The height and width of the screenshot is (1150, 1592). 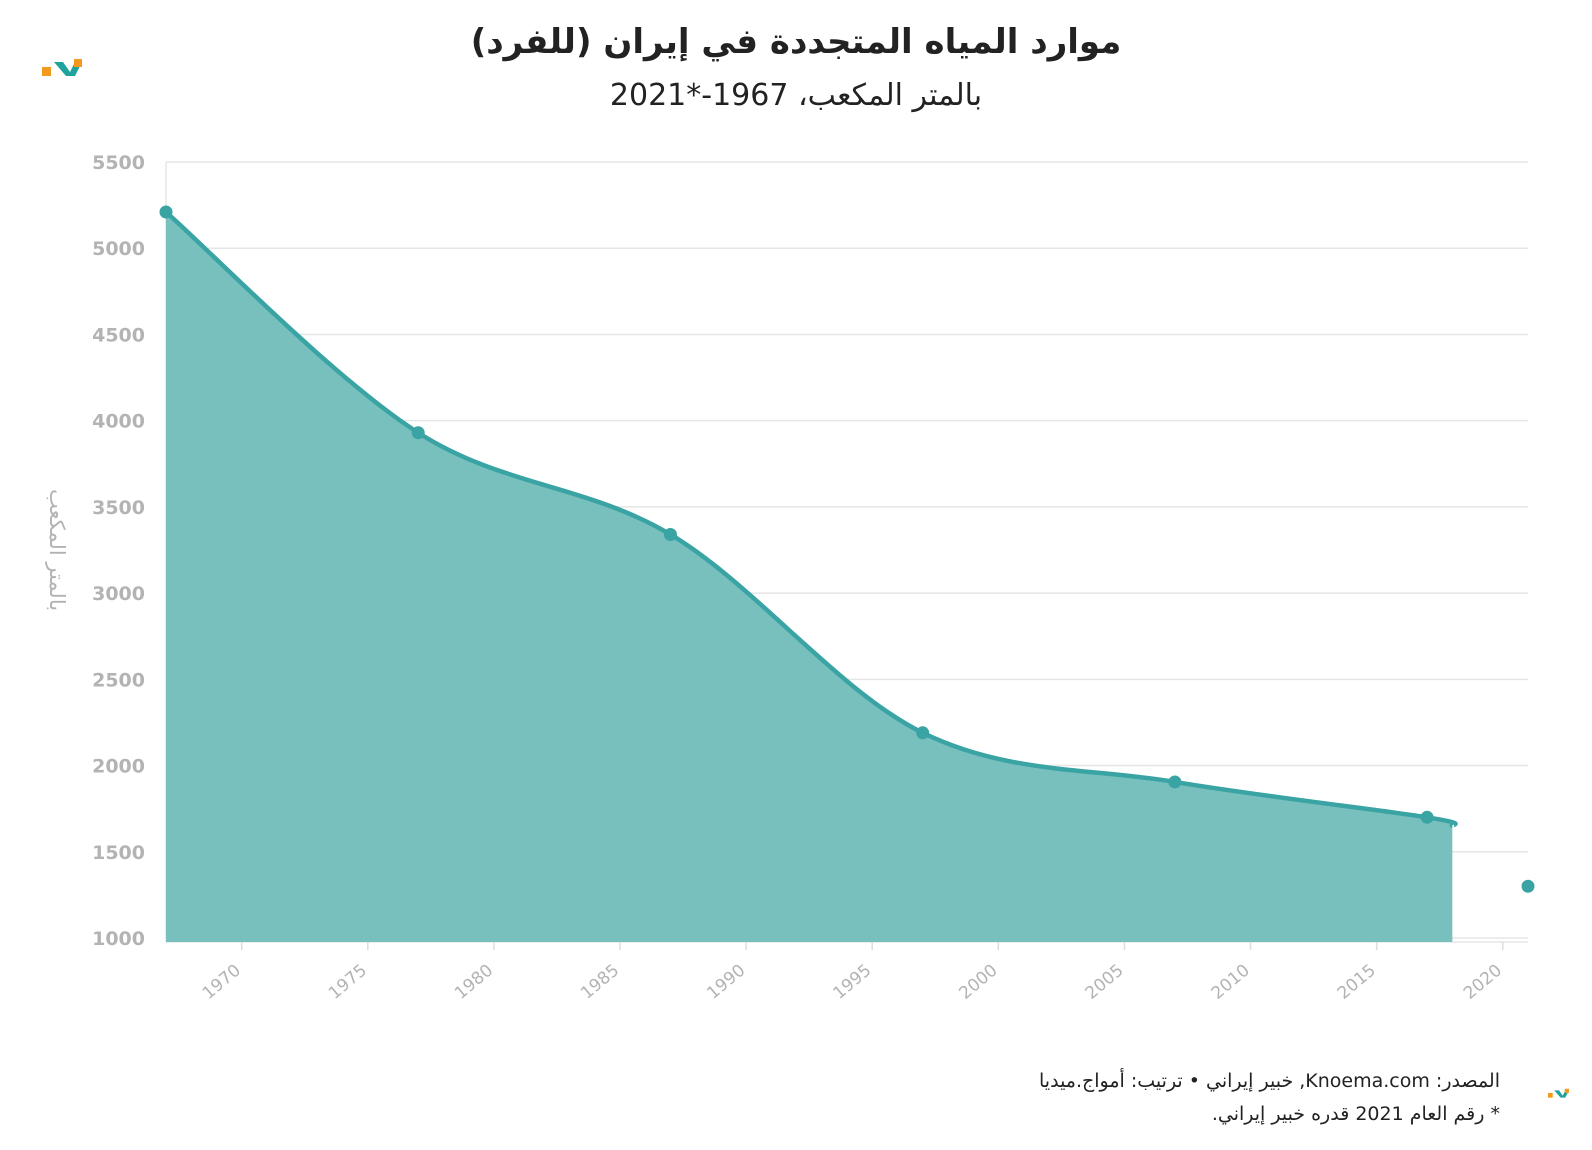 I want to click on y-tick-label: 5000, so click(x=118, y=249).